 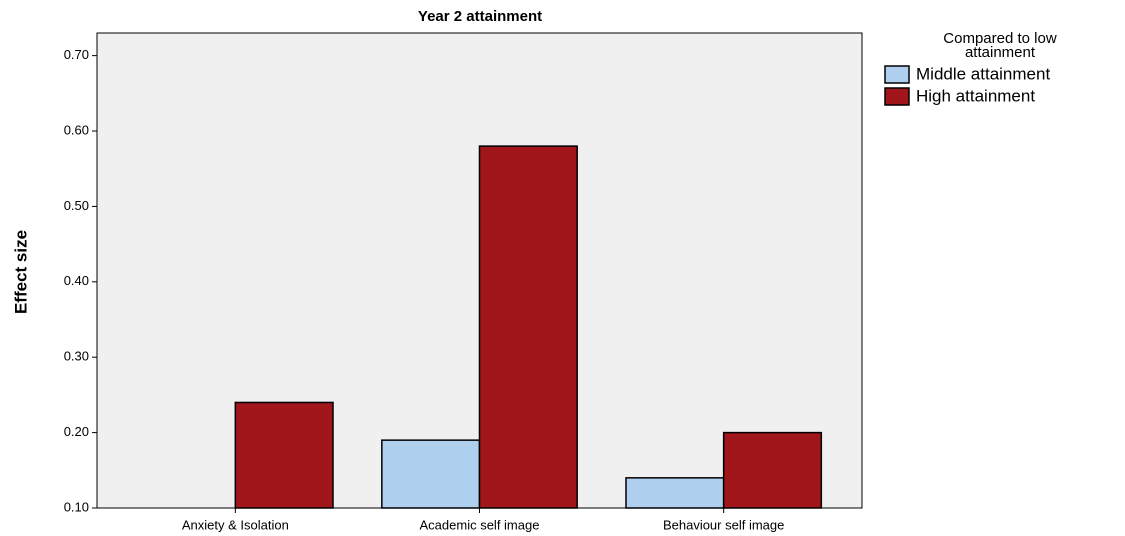 I want to click on x-tick-label: Anxiety & Isolation, so click(x=235, y=524).